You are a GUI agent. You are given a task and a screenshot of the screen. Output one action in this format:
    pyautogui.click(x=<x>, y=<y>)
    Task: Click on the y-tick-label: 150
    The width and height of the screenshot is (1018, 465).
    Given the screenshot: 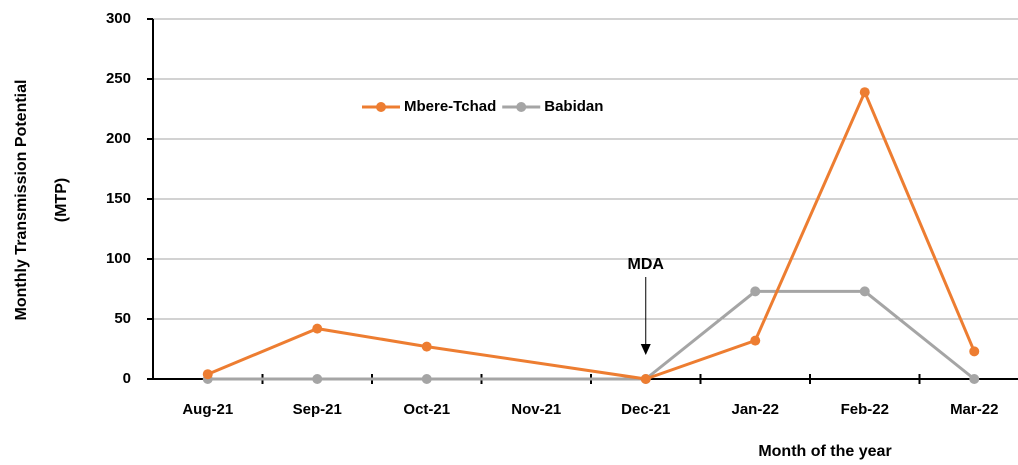 What is the action you would take?
    pyautogui.click(x=118, y=198)
    